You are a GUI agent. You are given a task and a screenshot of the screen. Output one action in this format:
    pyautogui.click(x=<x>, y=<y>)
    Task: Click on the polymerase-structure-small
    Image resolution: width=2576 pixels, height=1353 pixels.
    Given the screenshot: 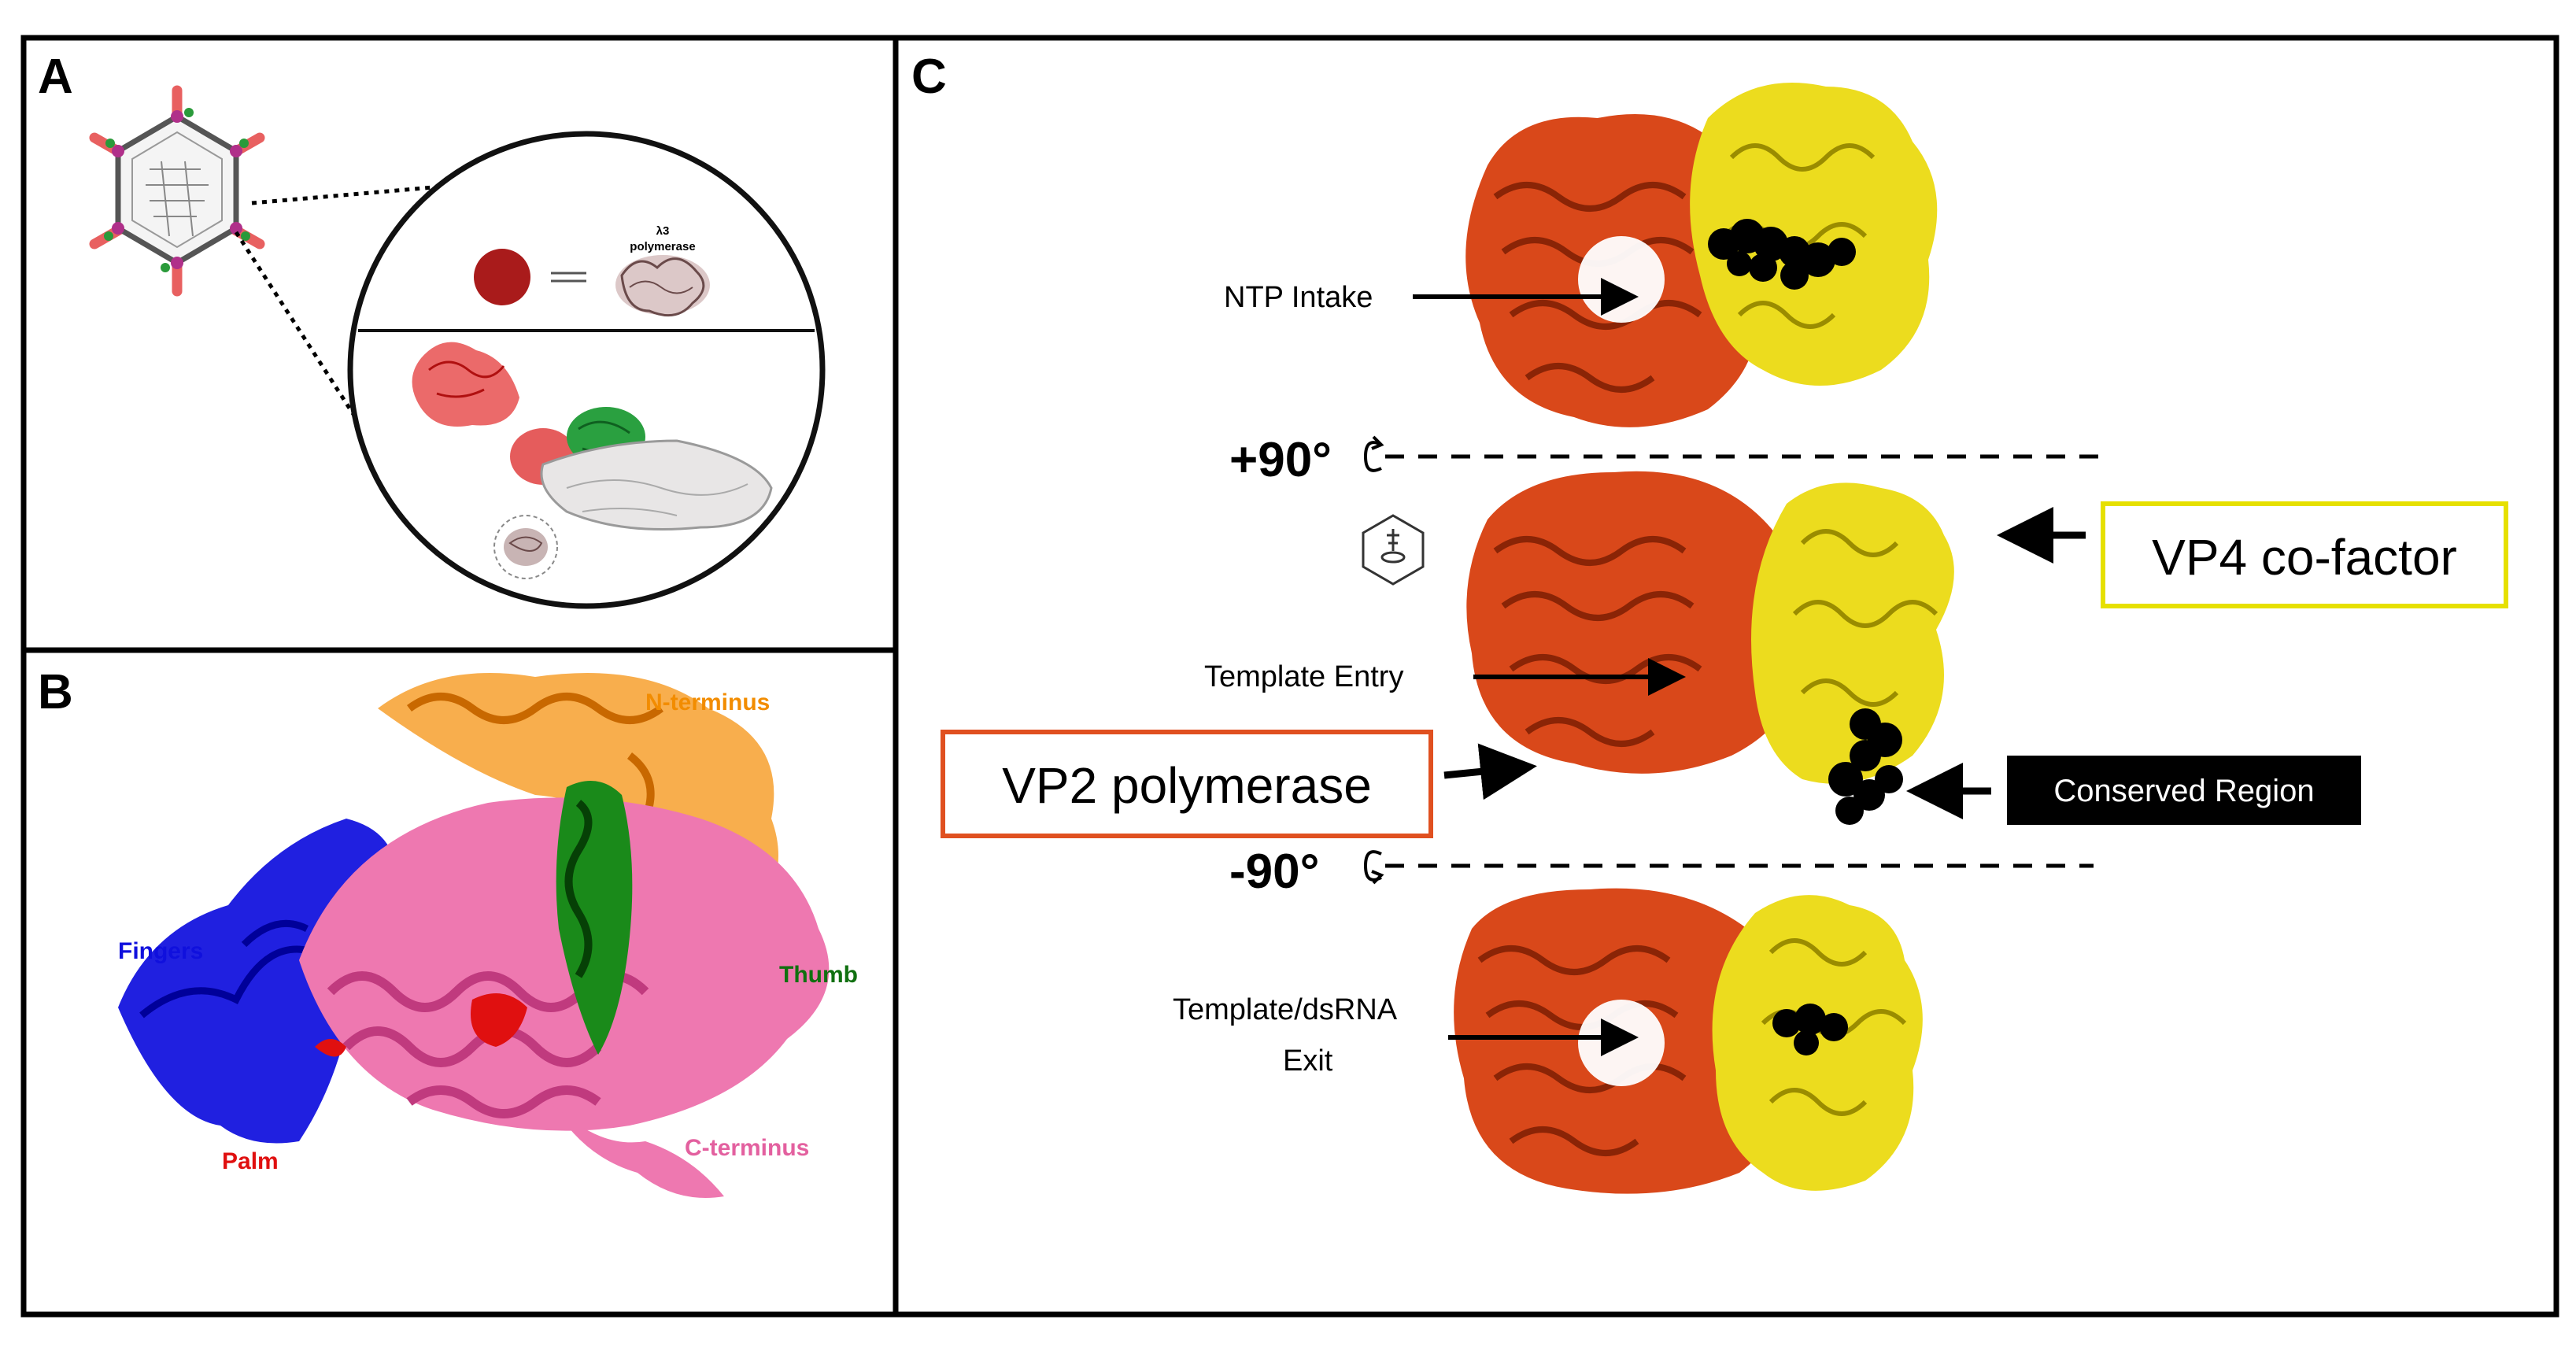 What is the action you would take?
    pyautogui.click(x=662, y=286)
    